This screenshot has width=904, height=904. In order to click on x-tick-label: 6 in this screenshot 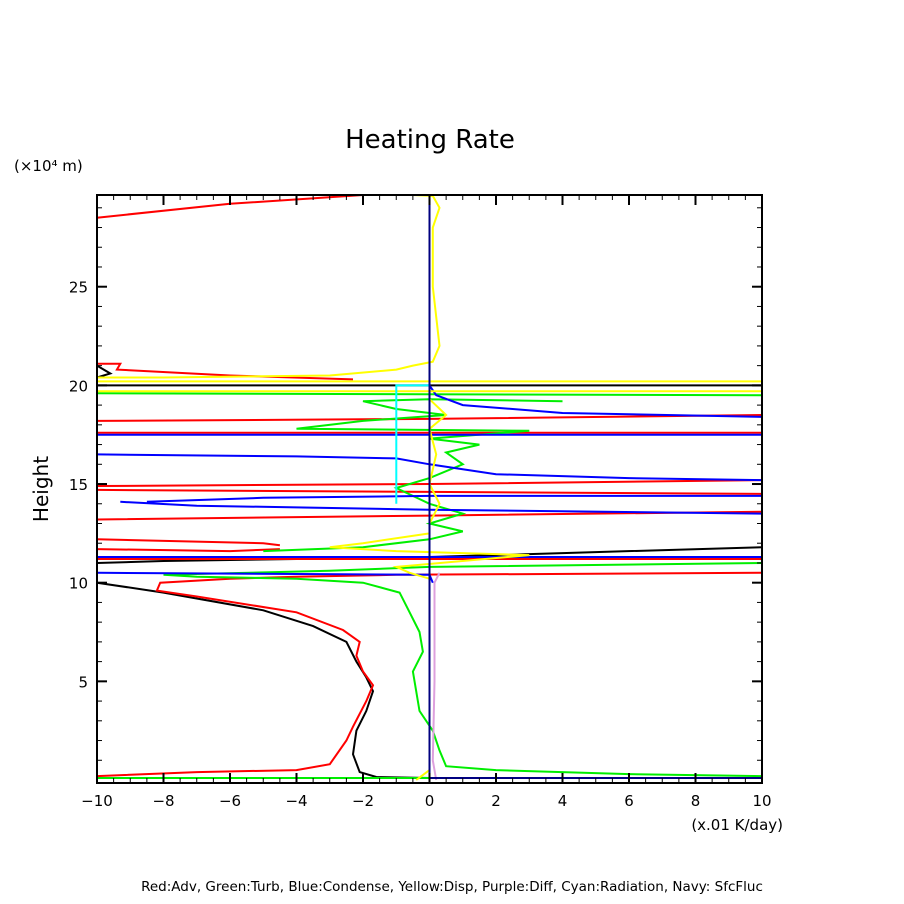, I will do `click(629, 801)`.